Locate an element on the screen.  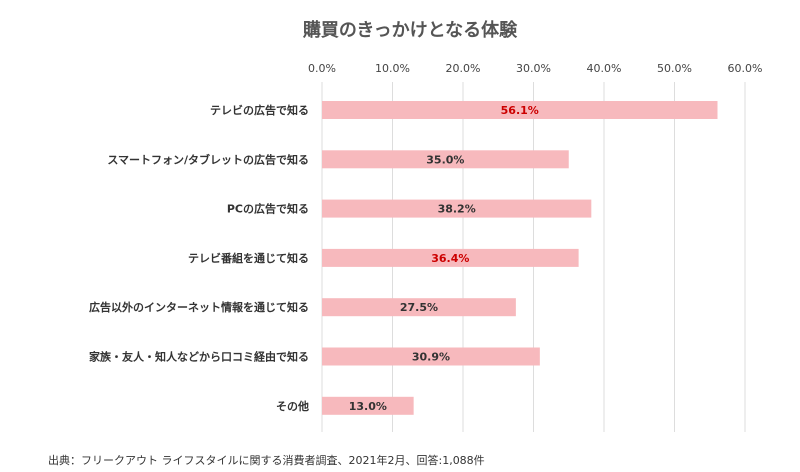
value-label: 36.4% is located at coordinates (450, 258).